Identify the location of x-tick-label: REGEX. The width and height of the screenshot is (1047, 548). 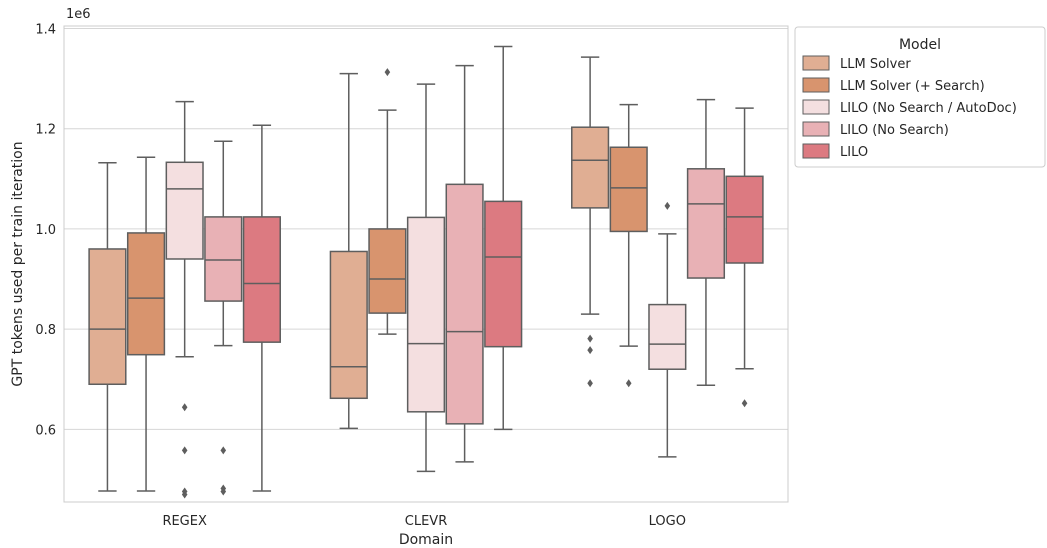
(184, 521).